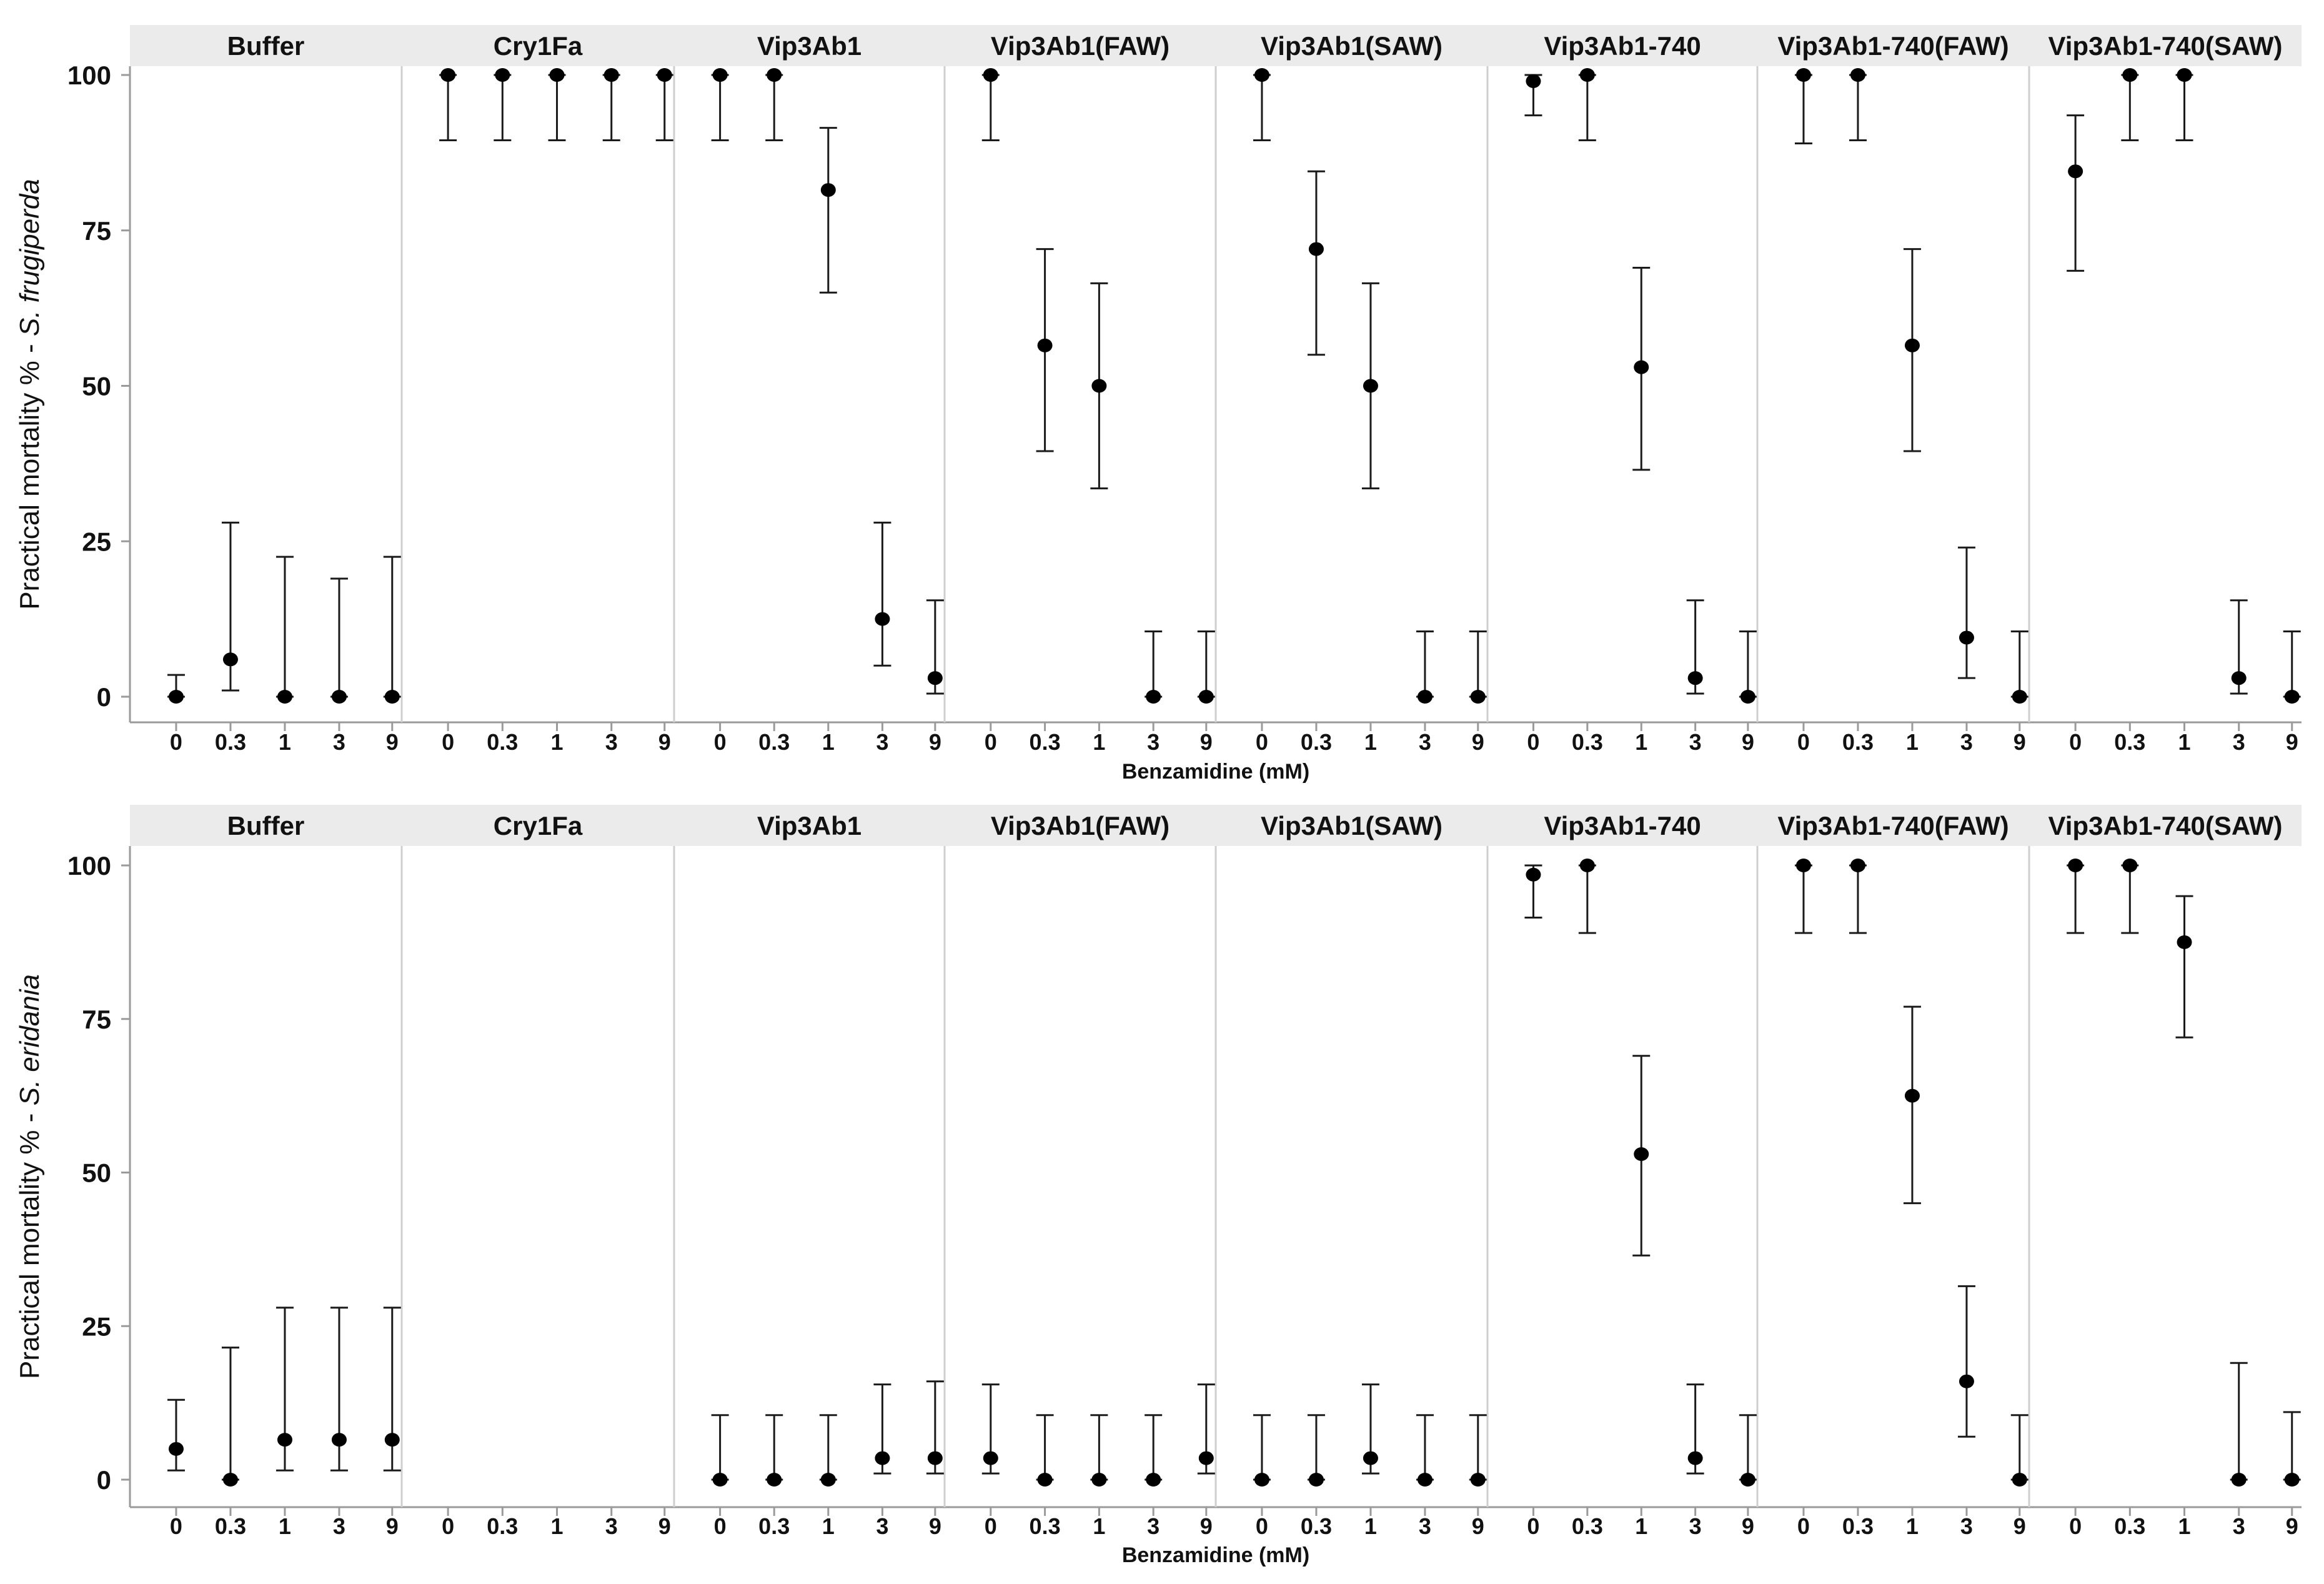 This screenshot has width=2324, height=1584. What do you see at coordinates (30, 394) in the screenshot?
I see `y-axis-title: Practical mortality % - S. frugiperda` at bounding box center [30, 394].